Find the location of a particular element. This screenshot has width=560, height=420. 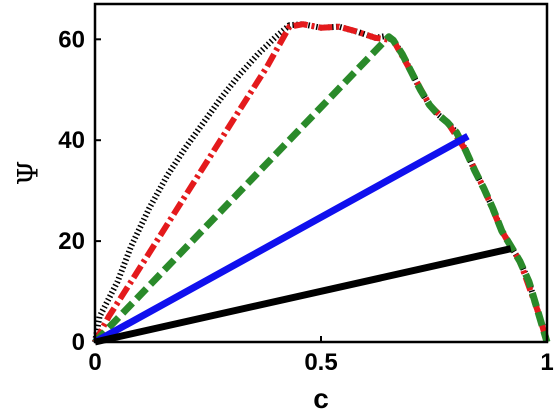

y-tick-label: 40 is located at coordinates (71, 140).